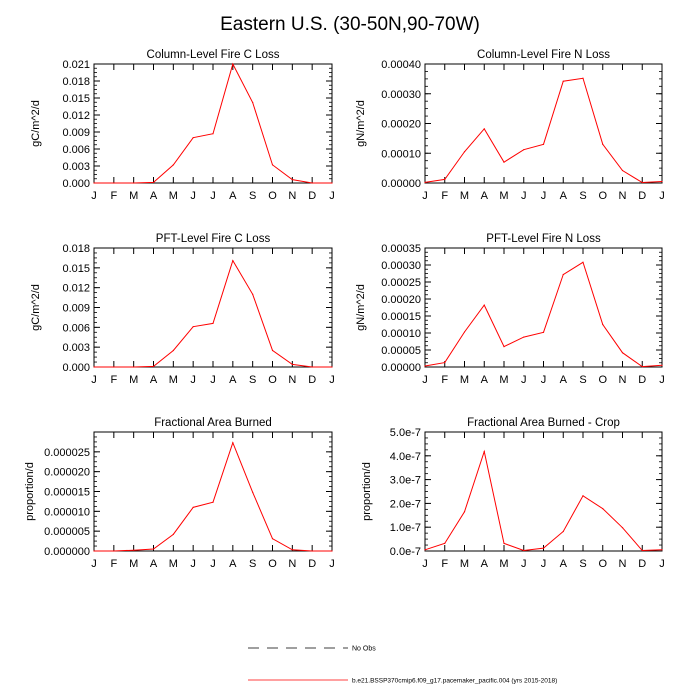  Describe the element at coordinates (405, 433) in the screenshot. I see `y-tick-label: 5.0e-7` at that location.